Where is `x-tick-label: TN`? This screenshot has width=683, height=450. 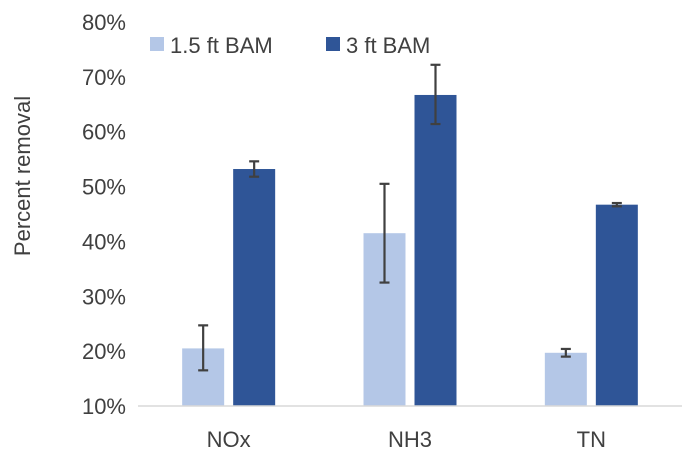
x-tick-label: TN is located at coordinates (591, 438).